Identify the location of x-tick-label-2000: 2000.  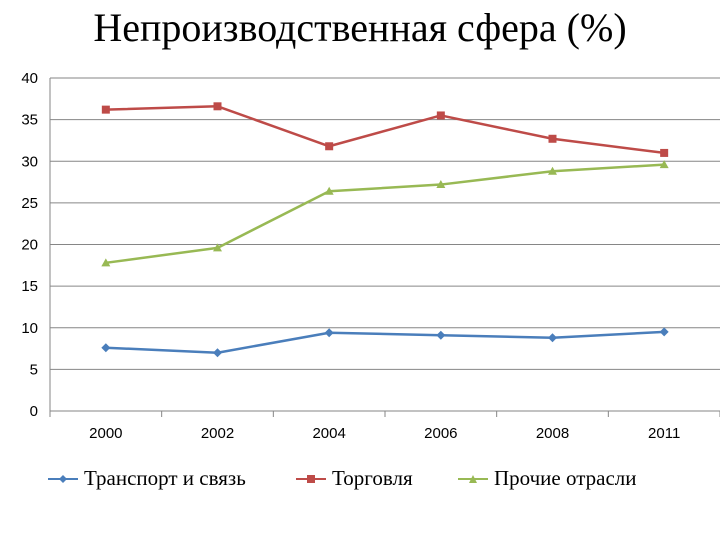
(105, 433).